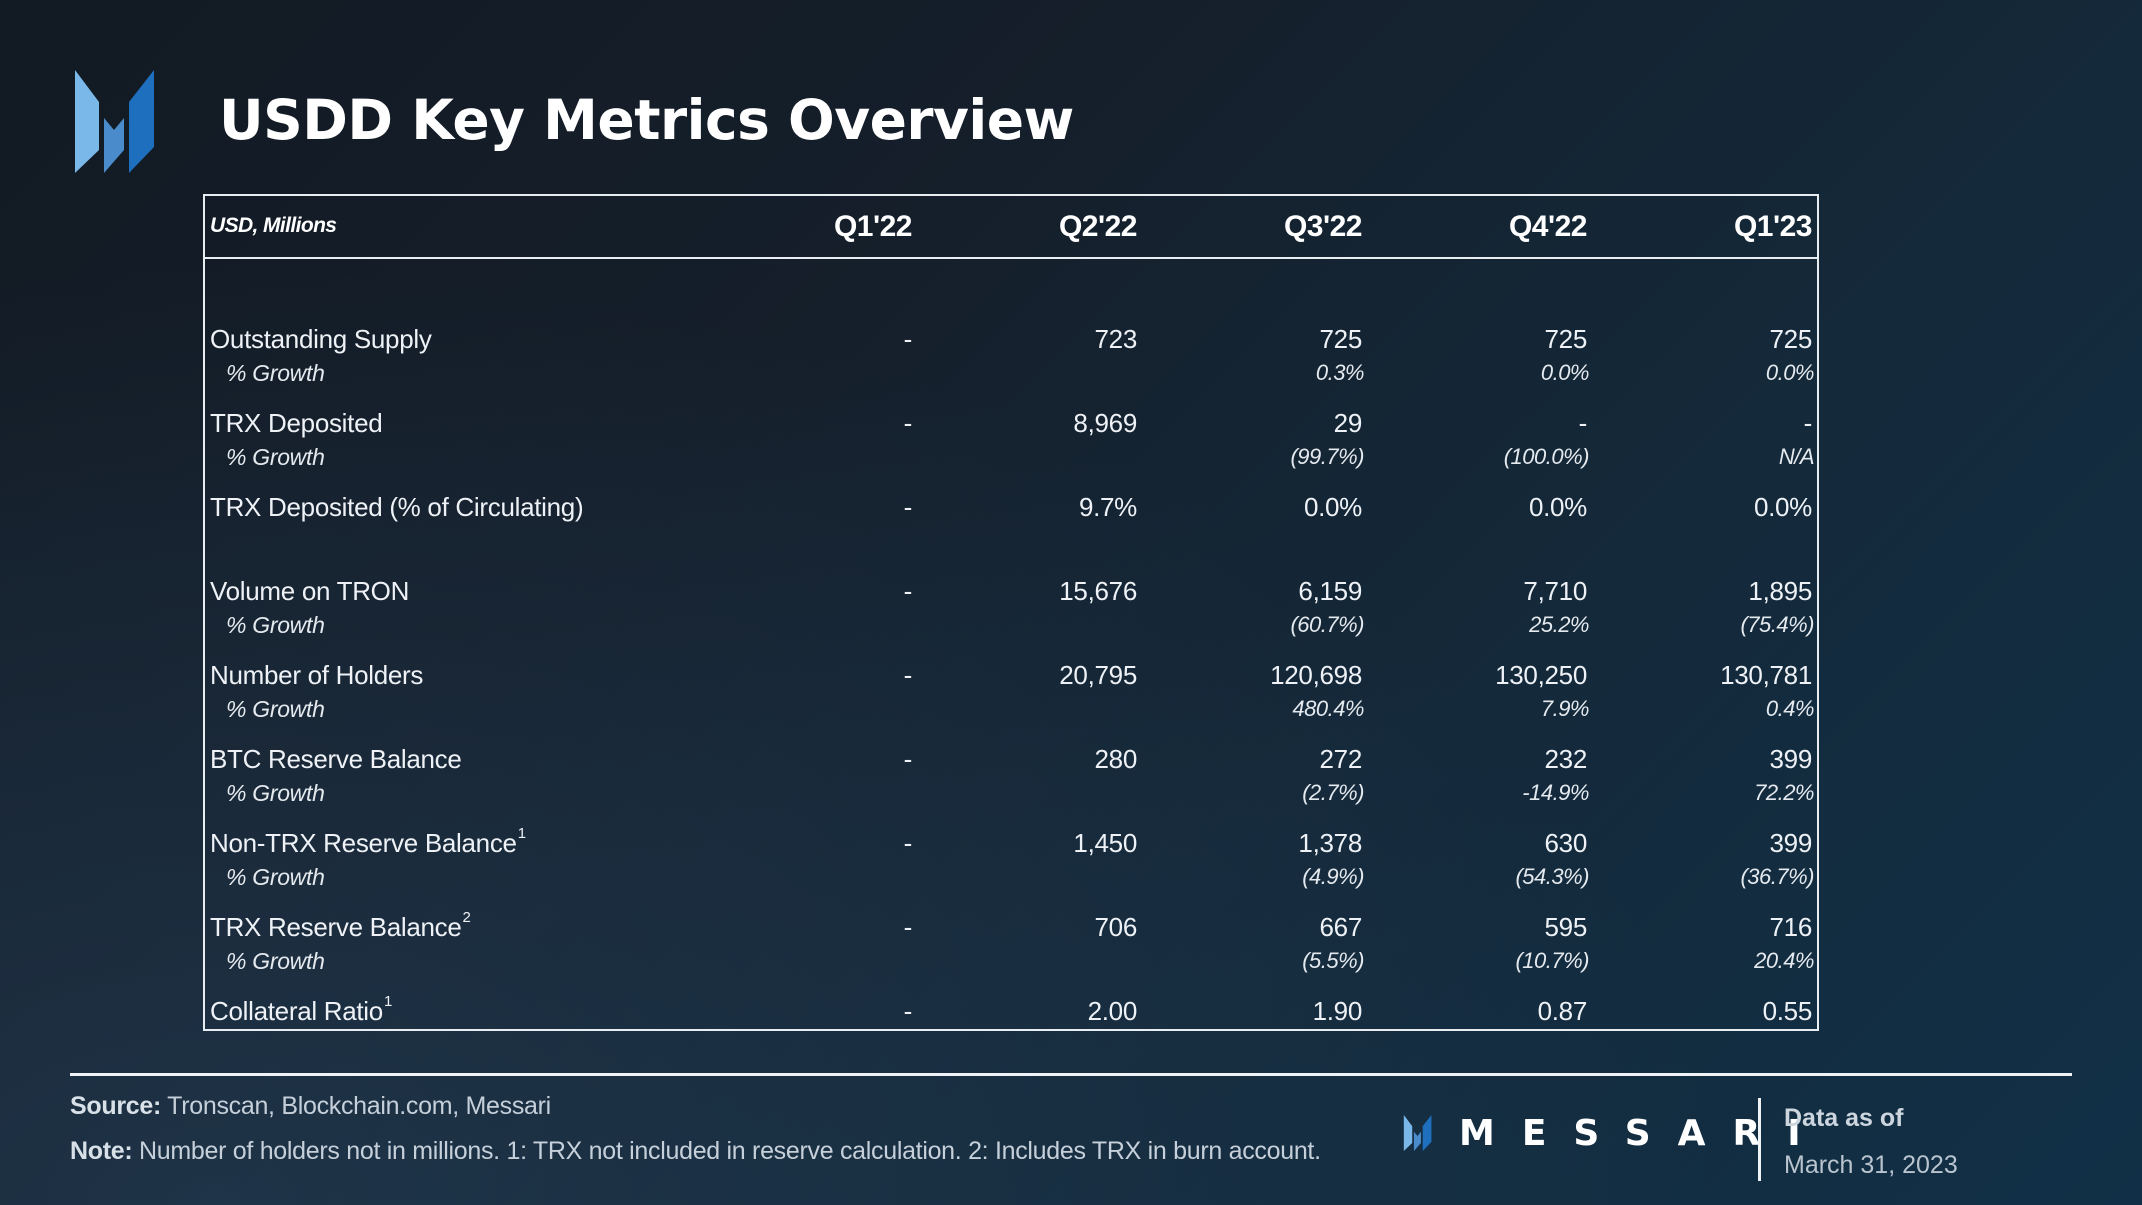 Image resolution: width=2142 pixels, height=1205 pixels. Describe the element at coordinates (1333, 960) in the screenshot. I see `growth-cell: (5.5%)` at that location.